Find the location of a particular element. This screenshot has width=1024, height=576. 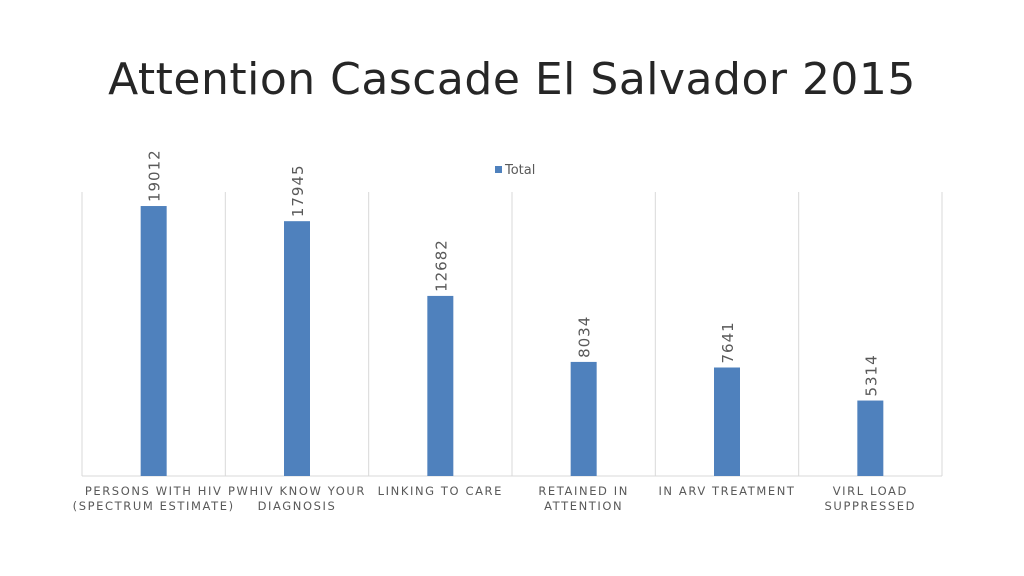

category-label: (SPECTRUM ESTIMATE) is located at coordinates (154, 506).